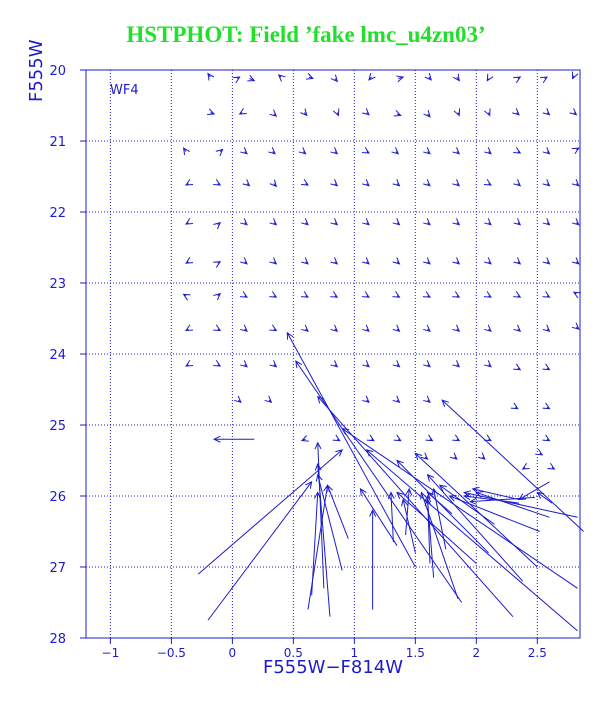 The height and width of the screenshot is (709, 612). I want to click on y-tick-label: 28, so click(57, 639).